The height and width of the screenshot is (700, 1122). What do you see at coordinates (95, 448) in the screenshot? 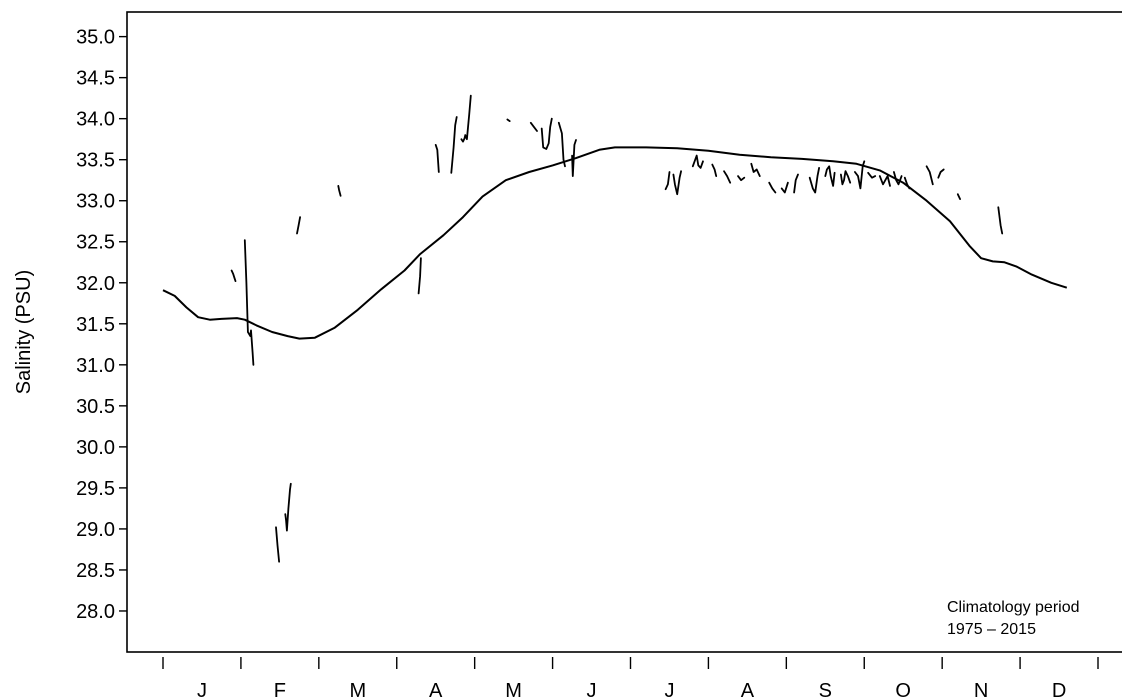
I see `y-tick-label-4: 30.0` at bounding box center [95, 448].